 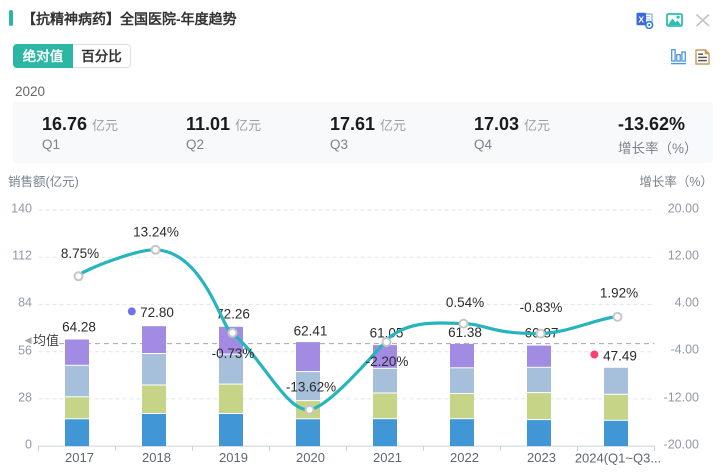 What do you see at coordinates (21, 209) in the screenshot?
I see `svg-text: 140` at bounding box center [21, 209].